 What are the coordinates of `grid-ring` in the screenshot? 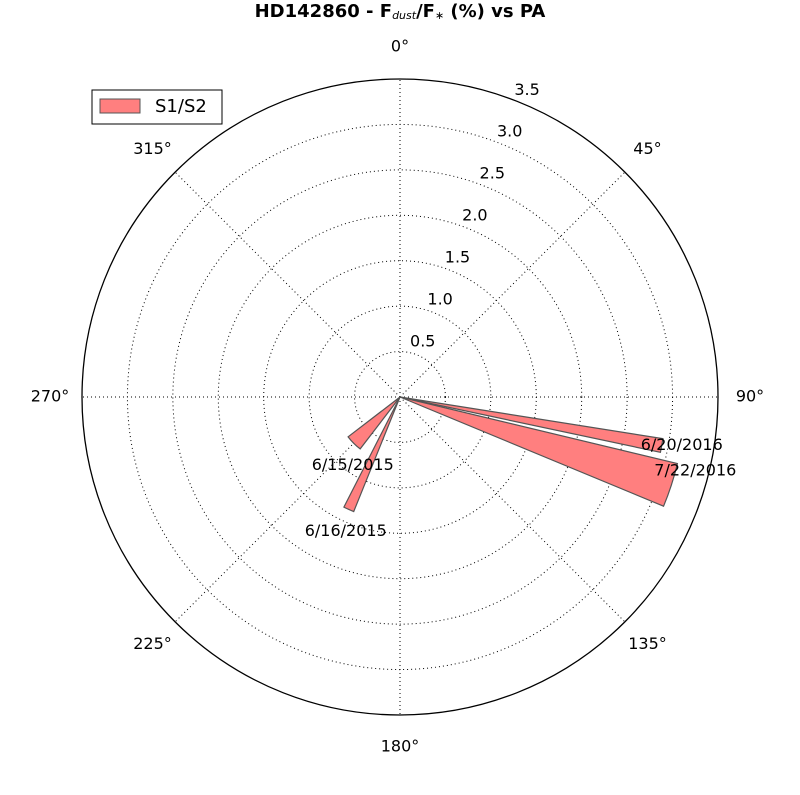 It's located at (400, 397).